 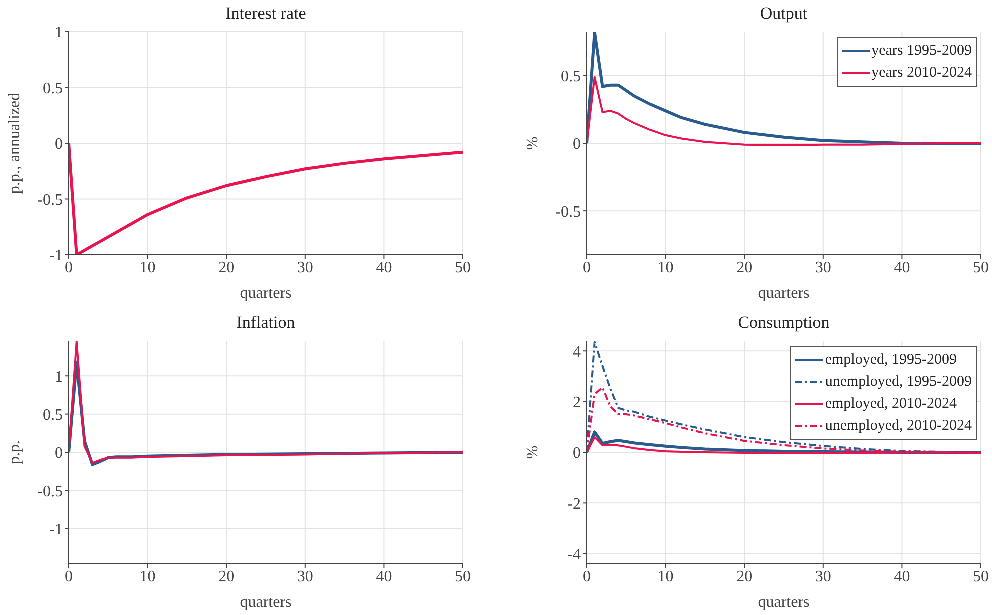 What do you see at coordinates (574, 555) in the screenshot?
I see `y-tick-label: -4` at bounding box center [574, 555].